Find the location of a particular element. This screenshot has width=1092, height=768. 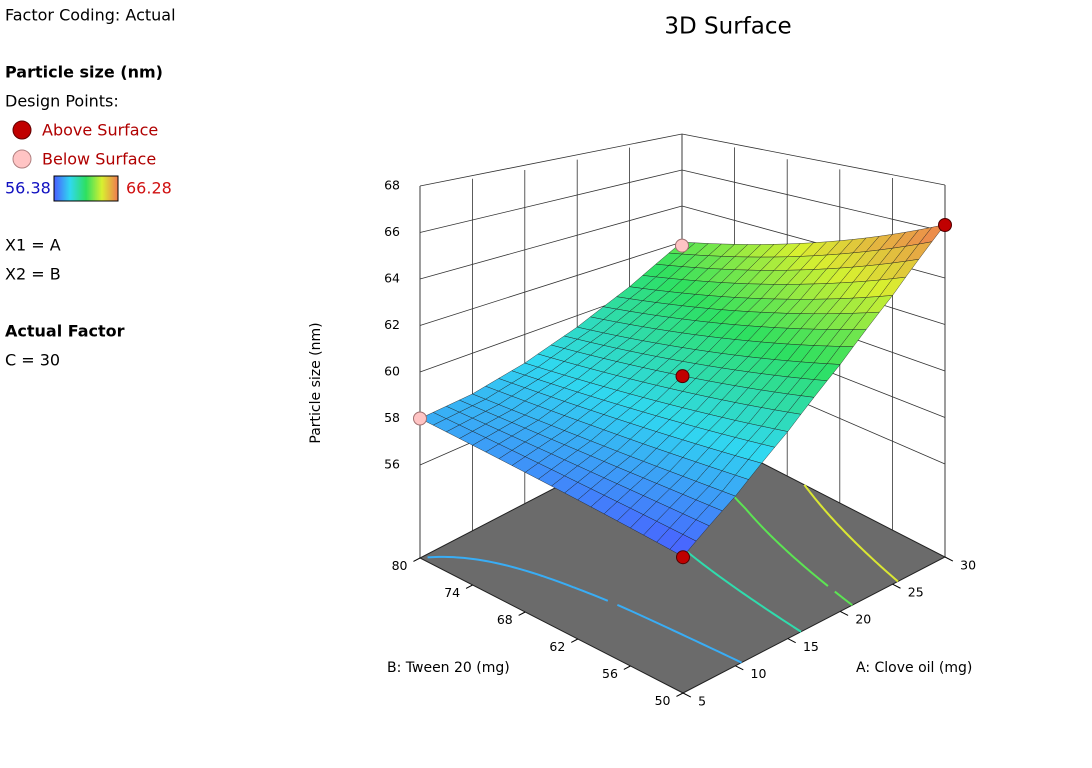

design-points-label: Design Points: is located at coordinates (62, 101).